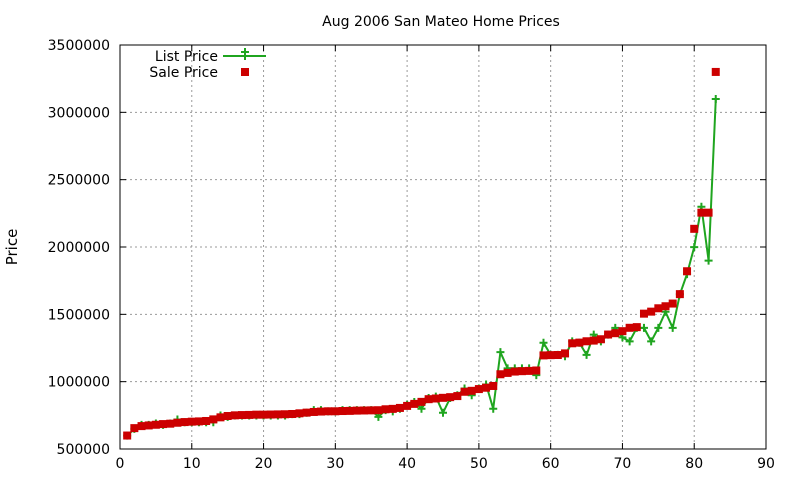 Image resolution: width=800 pixels, height=480 pixels. I want to click on legend-marker-list-price, so click(245, 54).